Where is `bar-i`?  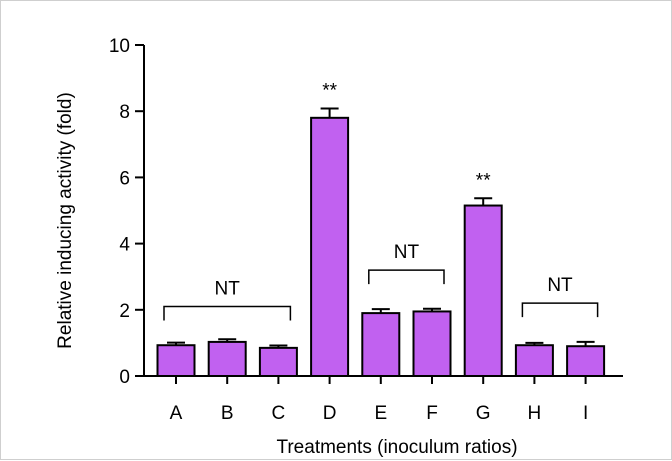
bar-i is located at coordinates (586, 361).